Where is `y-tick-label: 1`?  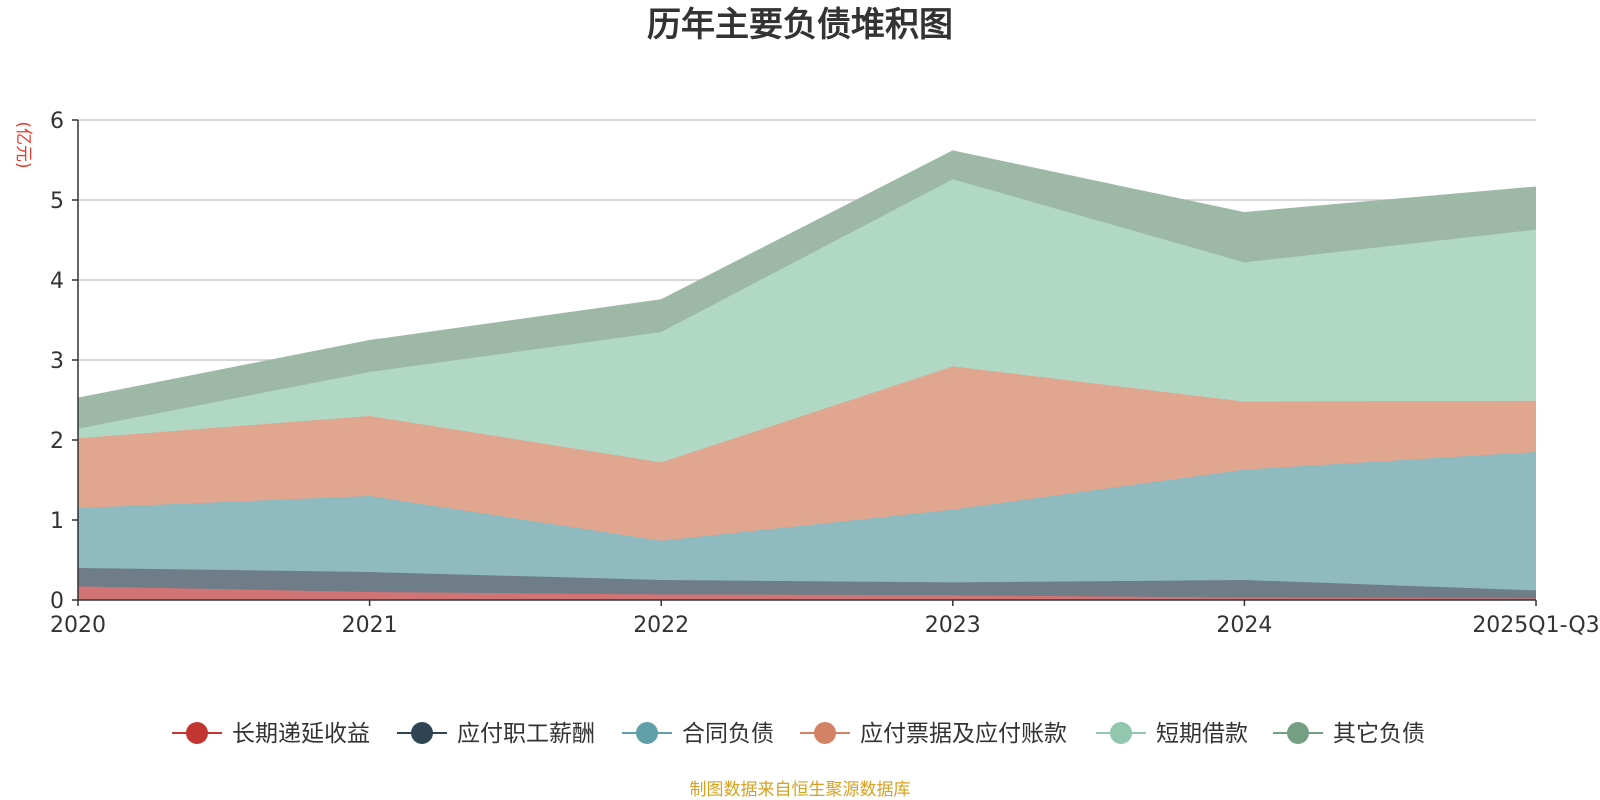 y-tick-label: 1 is located at coordinates (57, 521).